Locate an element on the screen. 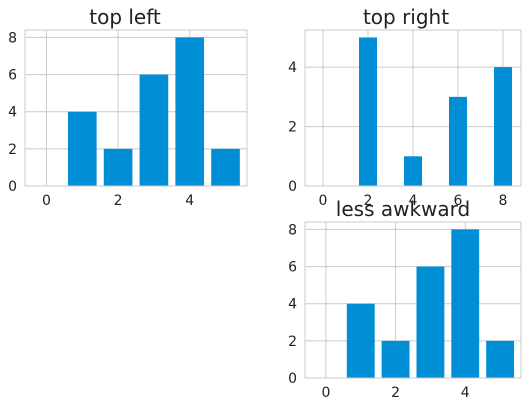  chart-title: top left is located at coordinates (125, 17).